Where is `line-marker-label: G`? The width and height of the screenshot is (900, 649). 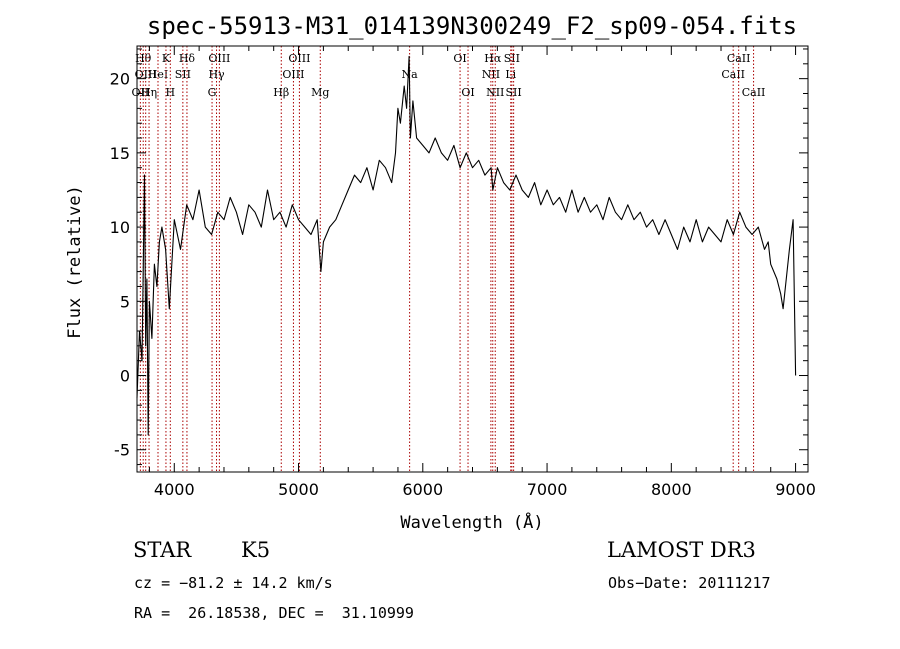
line-marker-label: G is located at coordinates (212, 92).